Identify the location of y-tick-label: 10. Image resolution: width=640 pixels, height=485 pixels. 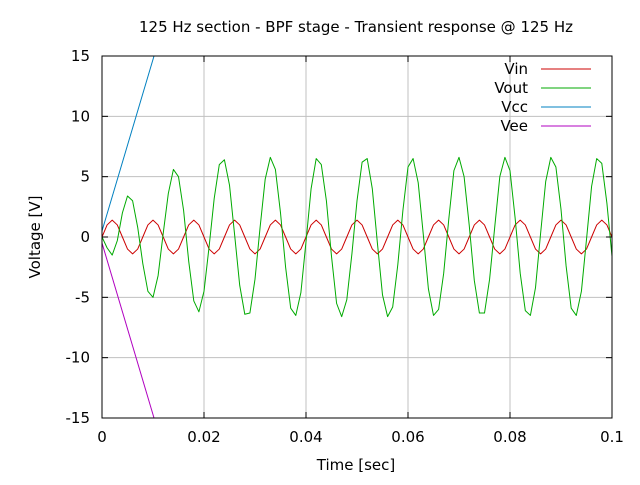
(80, 116).